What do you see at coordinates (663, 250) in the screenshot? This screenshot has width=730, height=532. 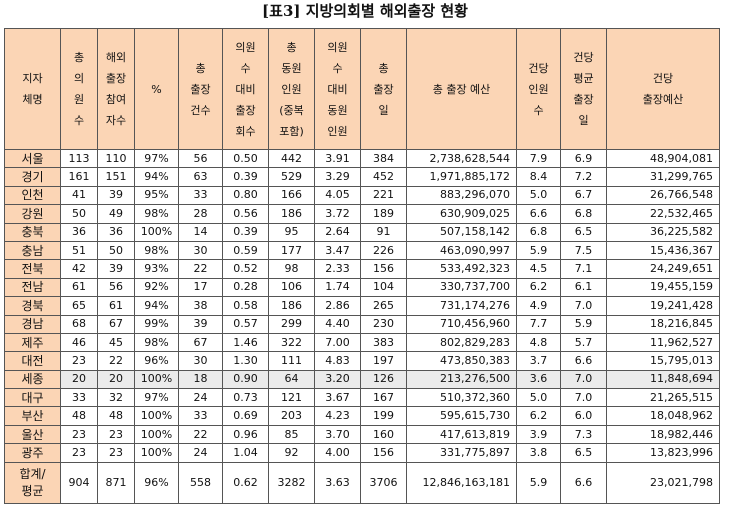 I see `data-cell: 15,436,367` at bounding box center [663, 250].